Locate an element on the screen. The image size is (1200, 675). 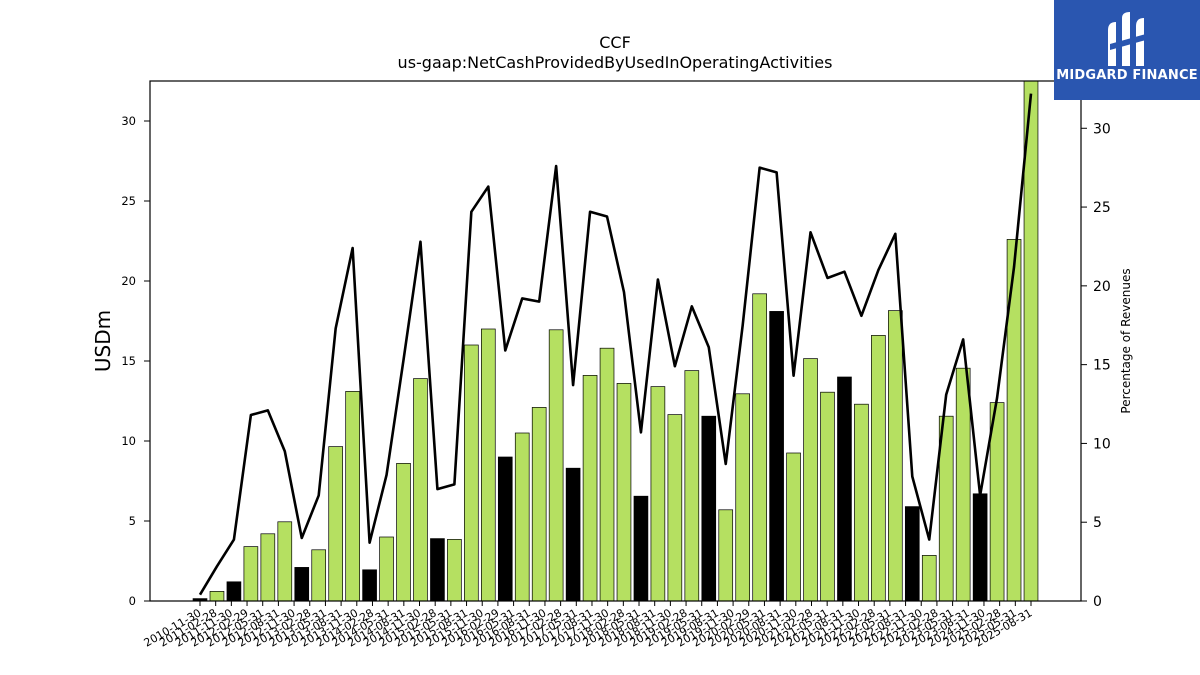
y2-axis-ticks: 0 5 10 15 20 25 30 is located at coordinates (1096, 365).